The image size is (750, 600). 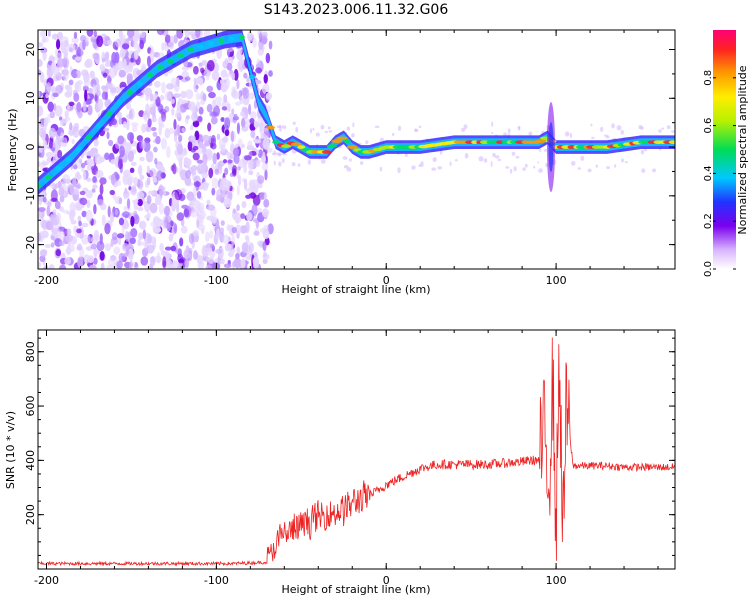 What do you see at coordinates (10, 450) in the screenshot?
I see `snr-y-axis-label: SNR (10 * v/v)` at bounding box center [10, 450].